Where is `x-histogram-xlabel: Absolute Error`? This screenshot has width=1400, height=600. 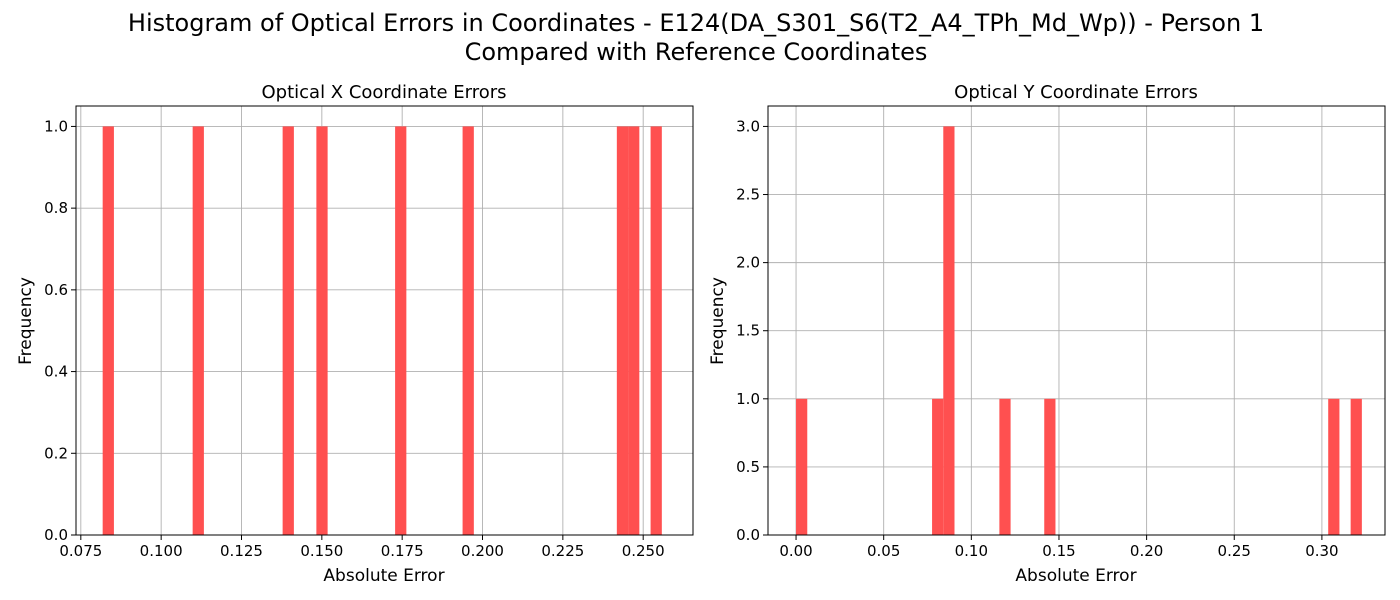 x-histogram-xlabel: Absolute Error is located at coordinates (383, 576).